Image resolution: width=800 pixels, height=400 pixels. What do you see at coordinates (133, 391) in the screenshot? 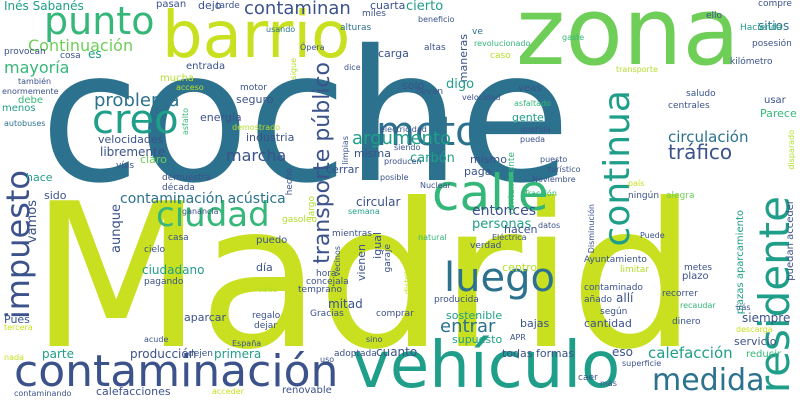
I see `word-calefacciones: calefacciones` at bounding box center [133, 391].